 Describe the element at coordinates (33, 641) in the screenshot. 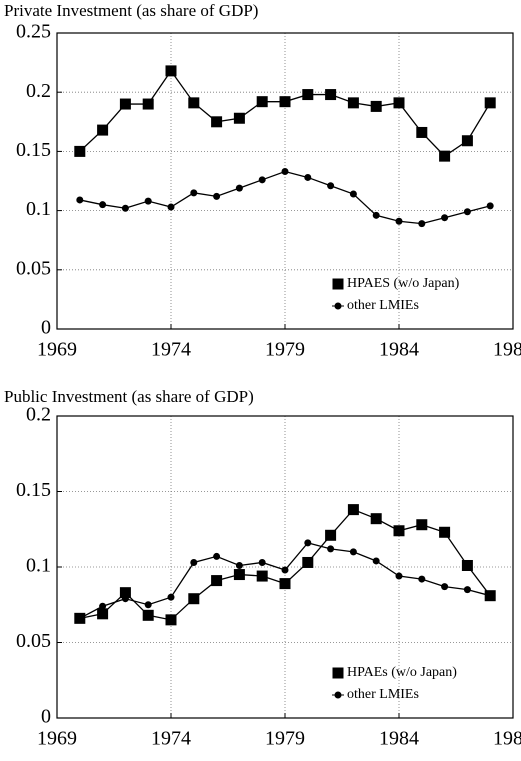

I see `y-tick-label: 0.05` at that location.